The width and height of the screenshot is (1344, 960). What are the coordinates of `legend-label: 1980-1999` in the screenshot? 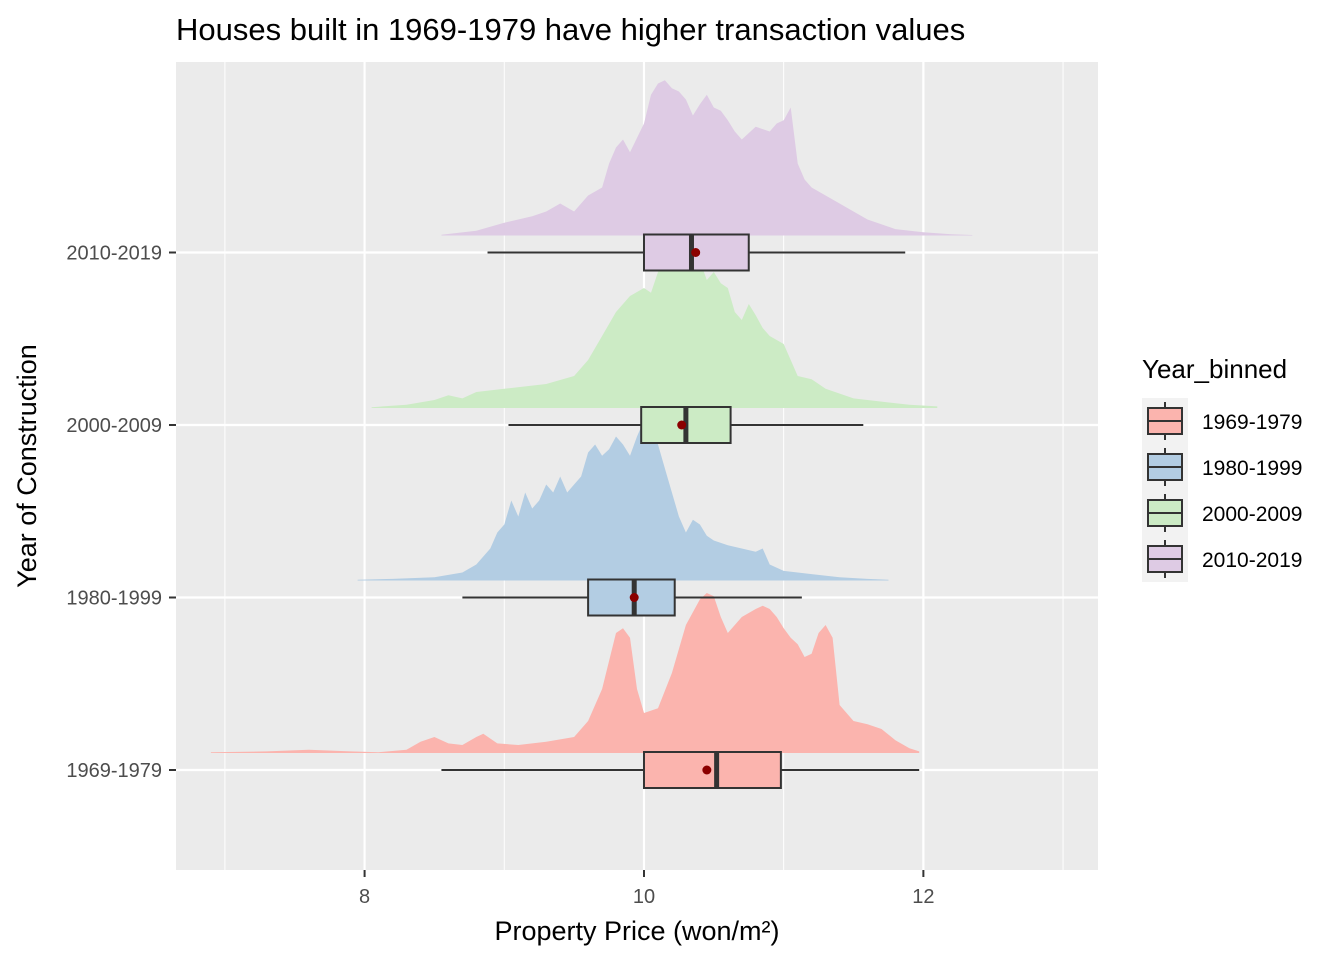 It's located at (1252, 468).